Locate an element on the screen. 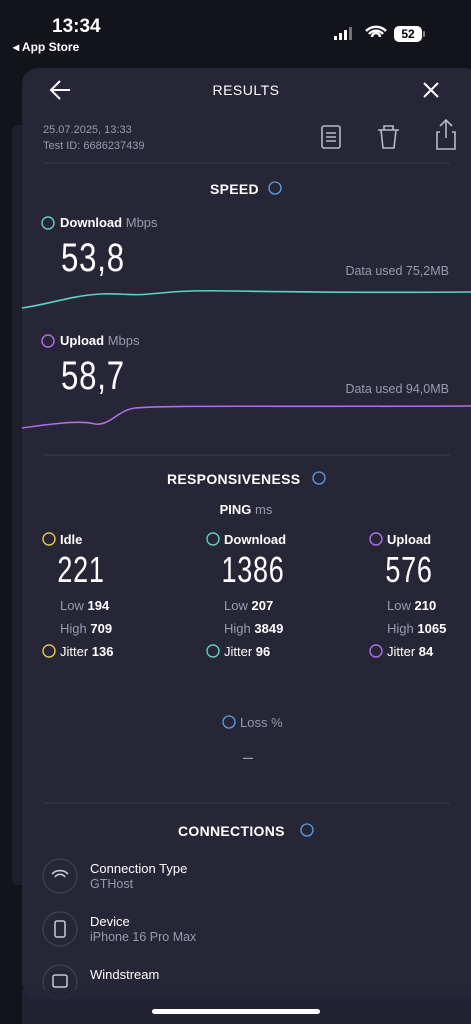 The height and width of the screenshot is (1024, 471). ping-value: 221 is located at coordinates (81, 569).